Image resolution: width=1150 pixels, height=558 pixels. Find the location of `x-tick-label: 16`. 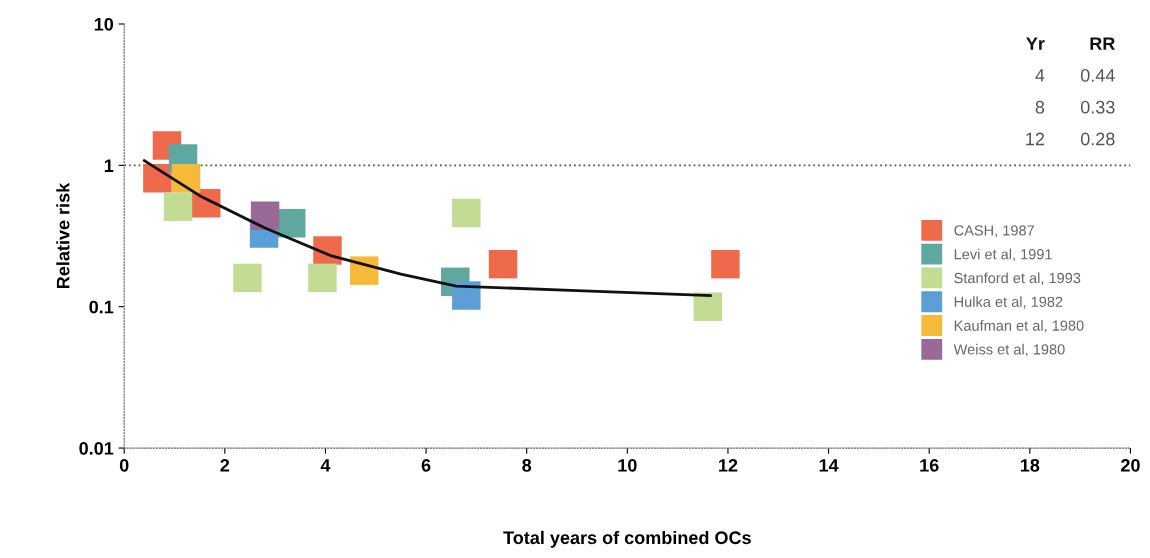

x-tick-label: 16 is located at coordinates (929, 465).